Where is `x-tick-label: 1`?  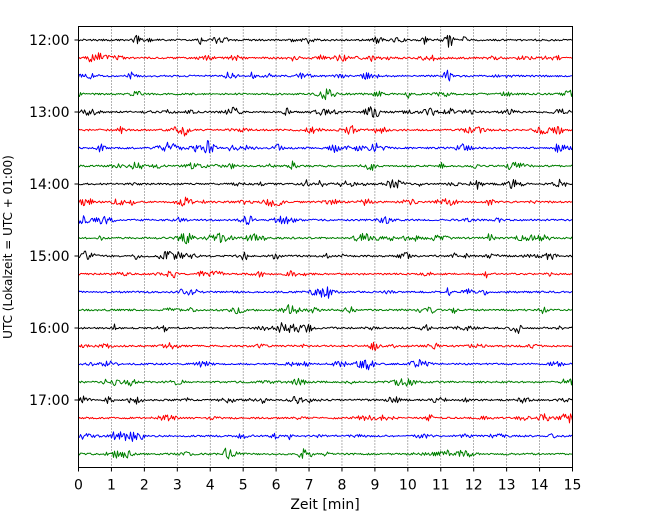
x-tick-label: 1 is located at coordinates (111, 486).